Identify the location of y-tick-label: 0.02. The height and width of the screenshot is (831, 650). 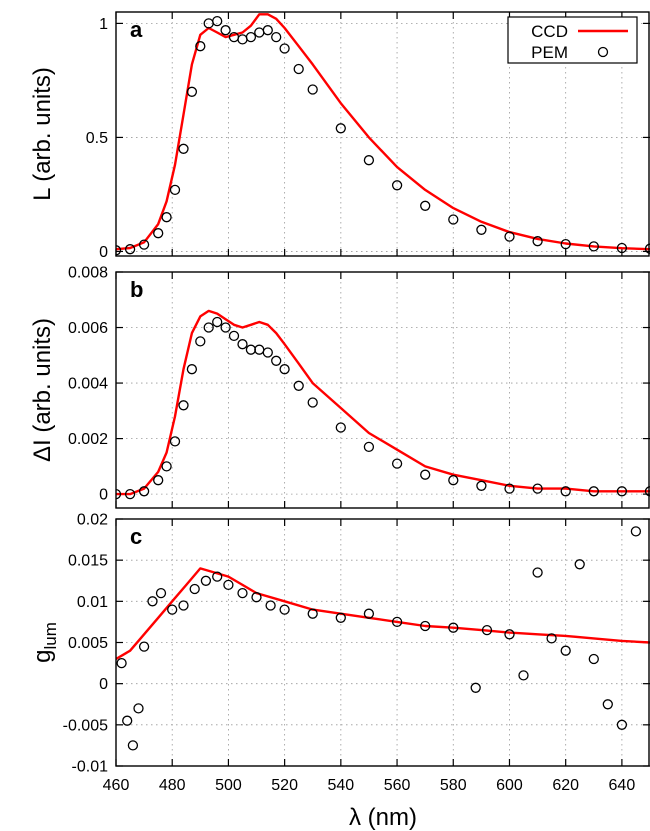
(92, 520).